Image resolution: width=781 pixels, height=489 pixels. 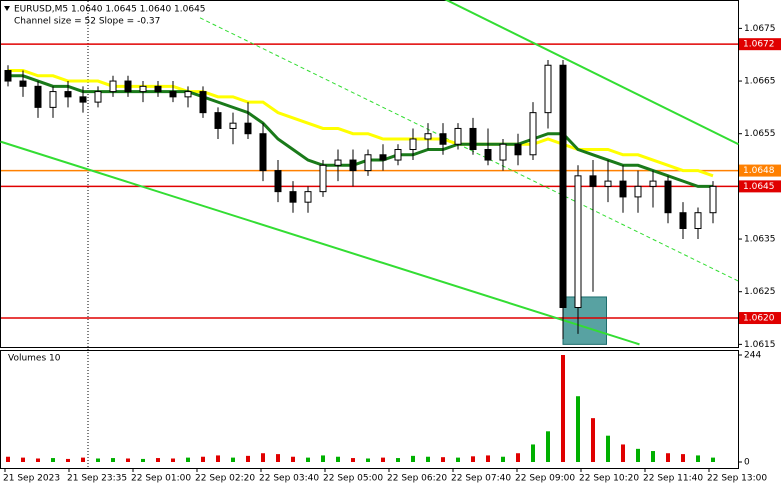 I want to click on x-tick-label: 21 Sep 2023, so click(x=31, y=479).